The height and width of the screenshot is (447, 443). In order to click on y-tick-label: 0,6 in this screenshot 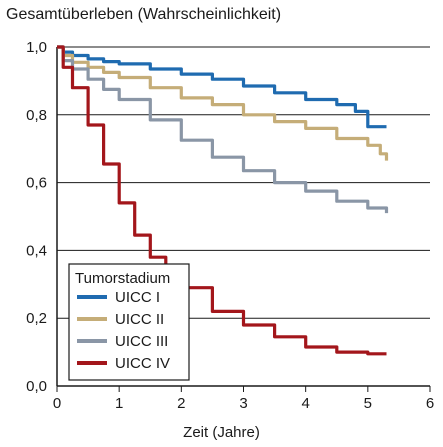, I will do `click(36, 183)`.